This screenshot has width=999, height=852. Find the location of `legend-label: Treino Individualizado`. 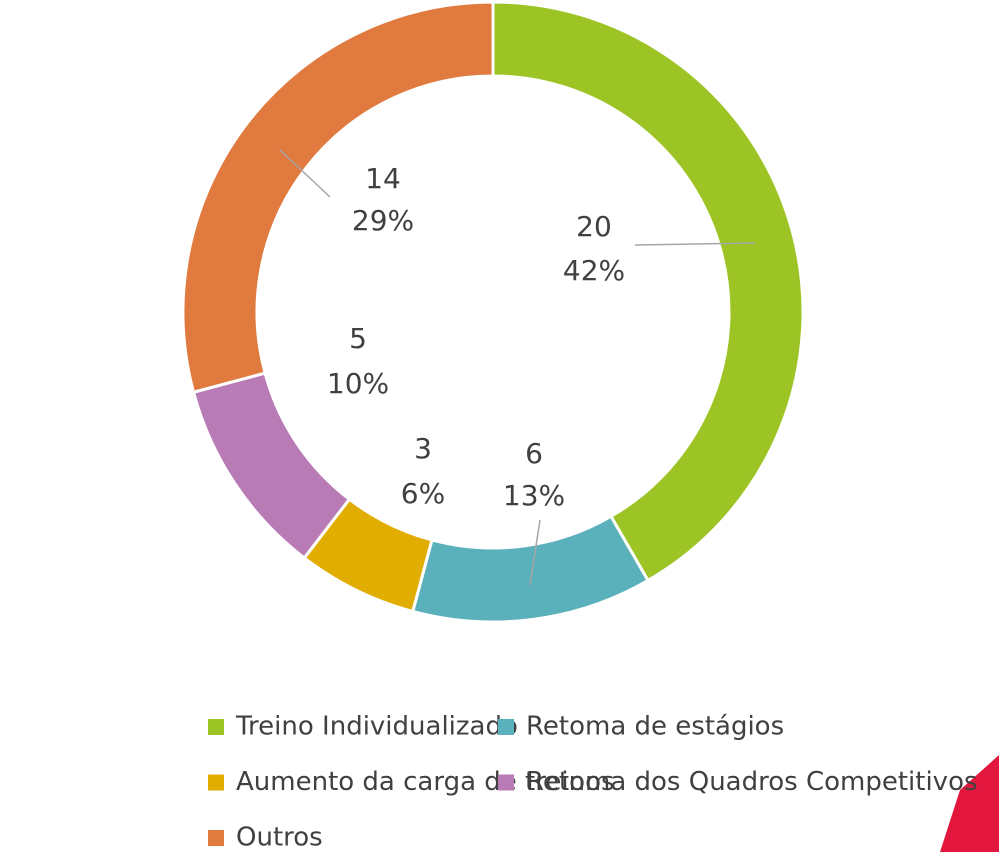

legend-label: Treino Individualizado is located at coordinates (376, 727).